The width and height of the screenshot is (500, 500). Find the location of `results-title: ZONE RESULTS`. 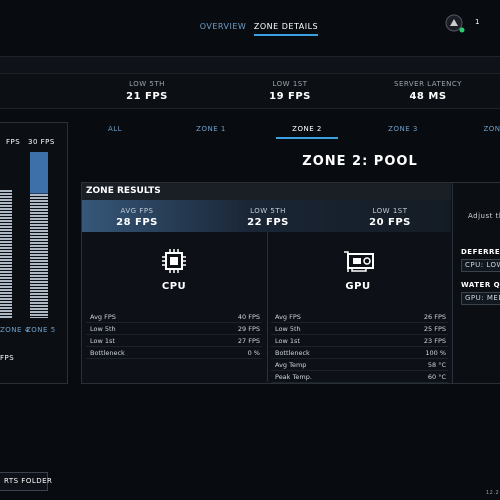

results-title: ZONE RESULTS is located at coordinates (123, 191).